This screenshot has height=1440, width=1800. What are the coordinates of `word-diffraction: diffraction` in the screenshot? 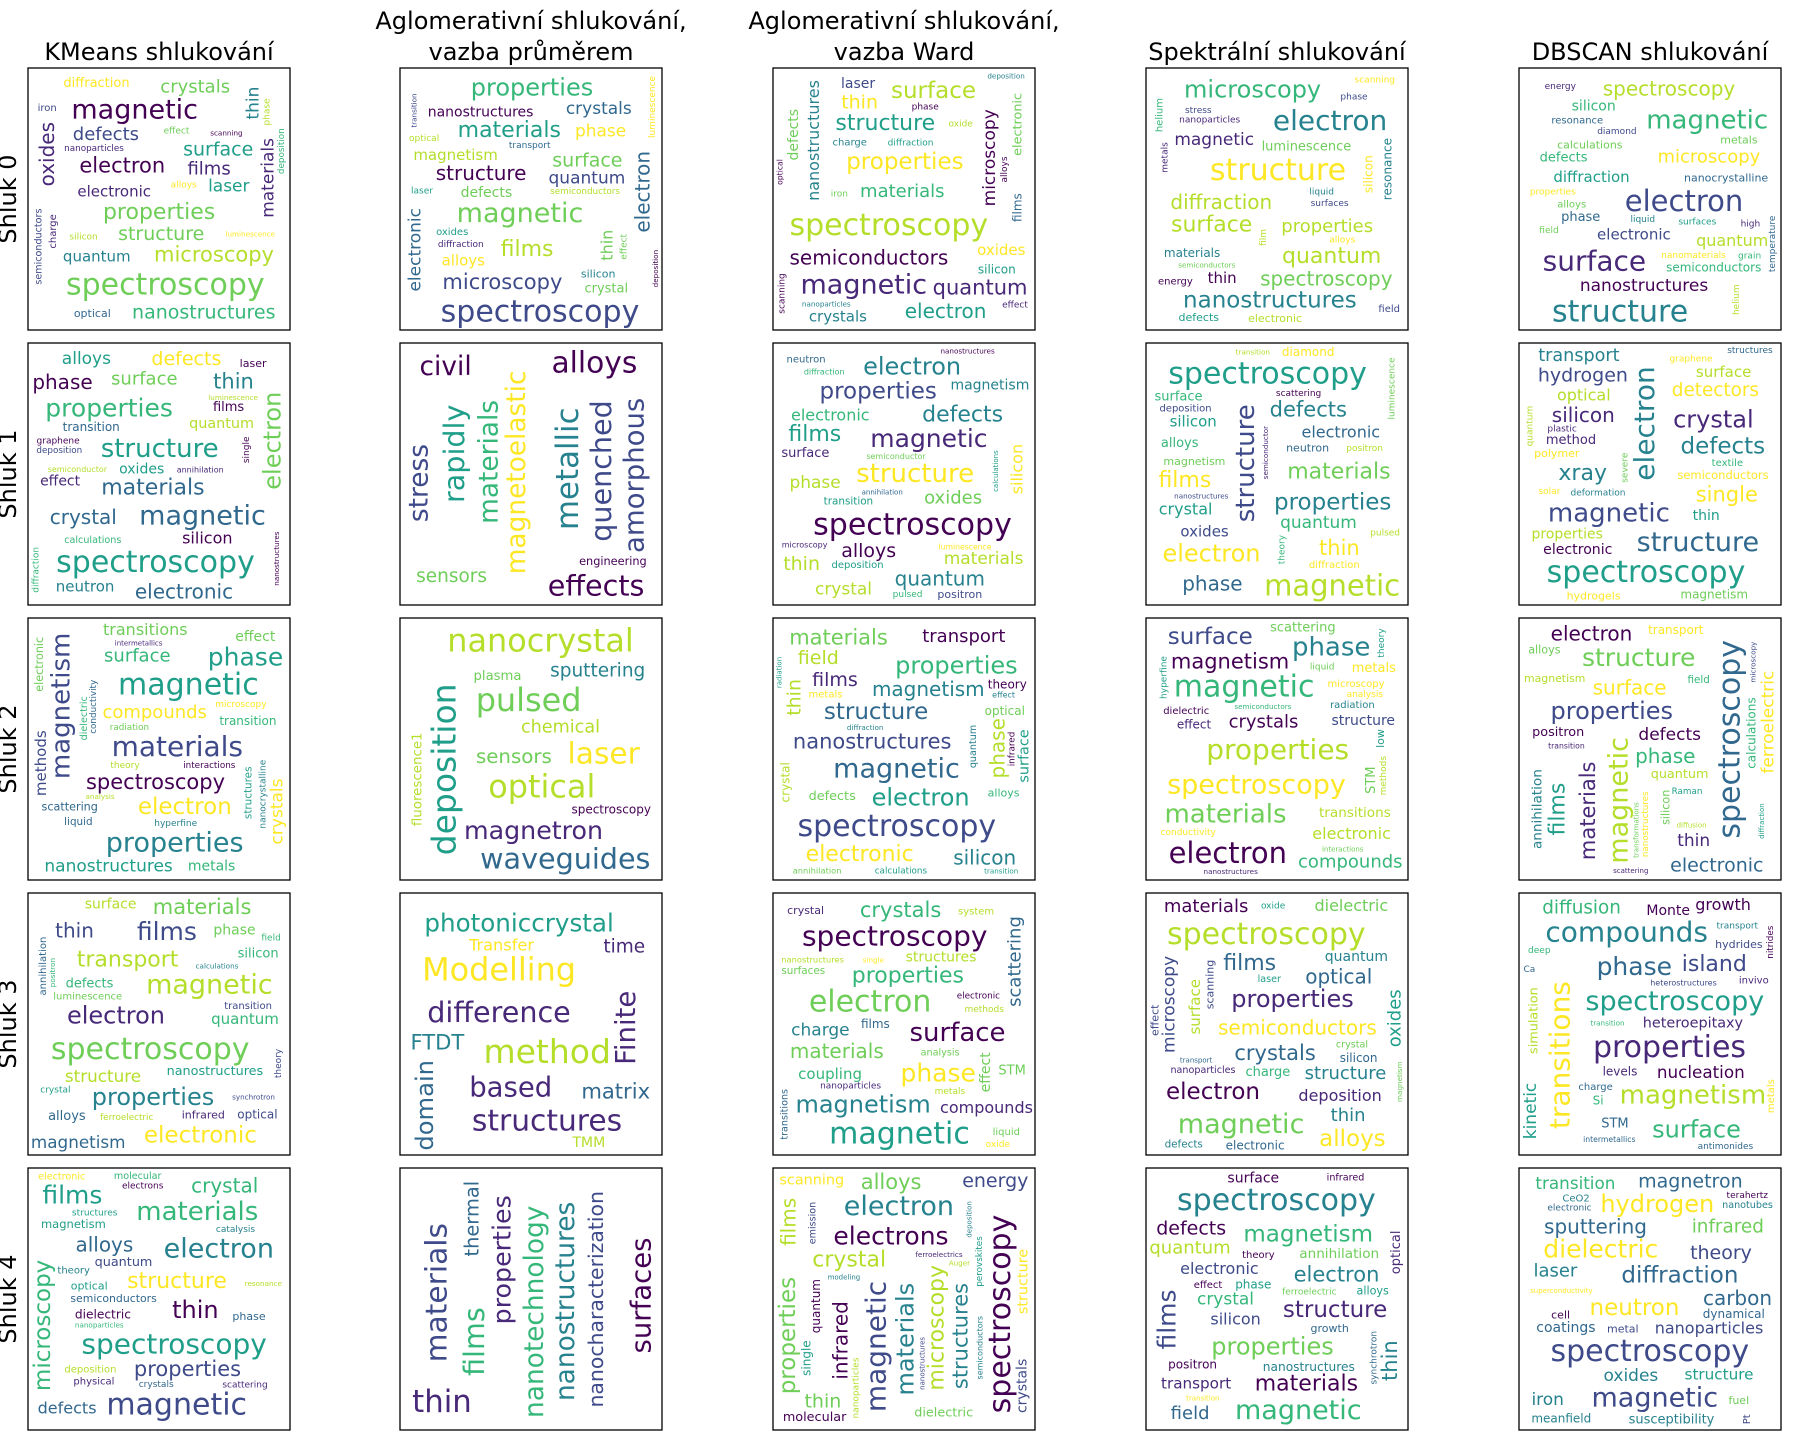 It's located at (911, 144).